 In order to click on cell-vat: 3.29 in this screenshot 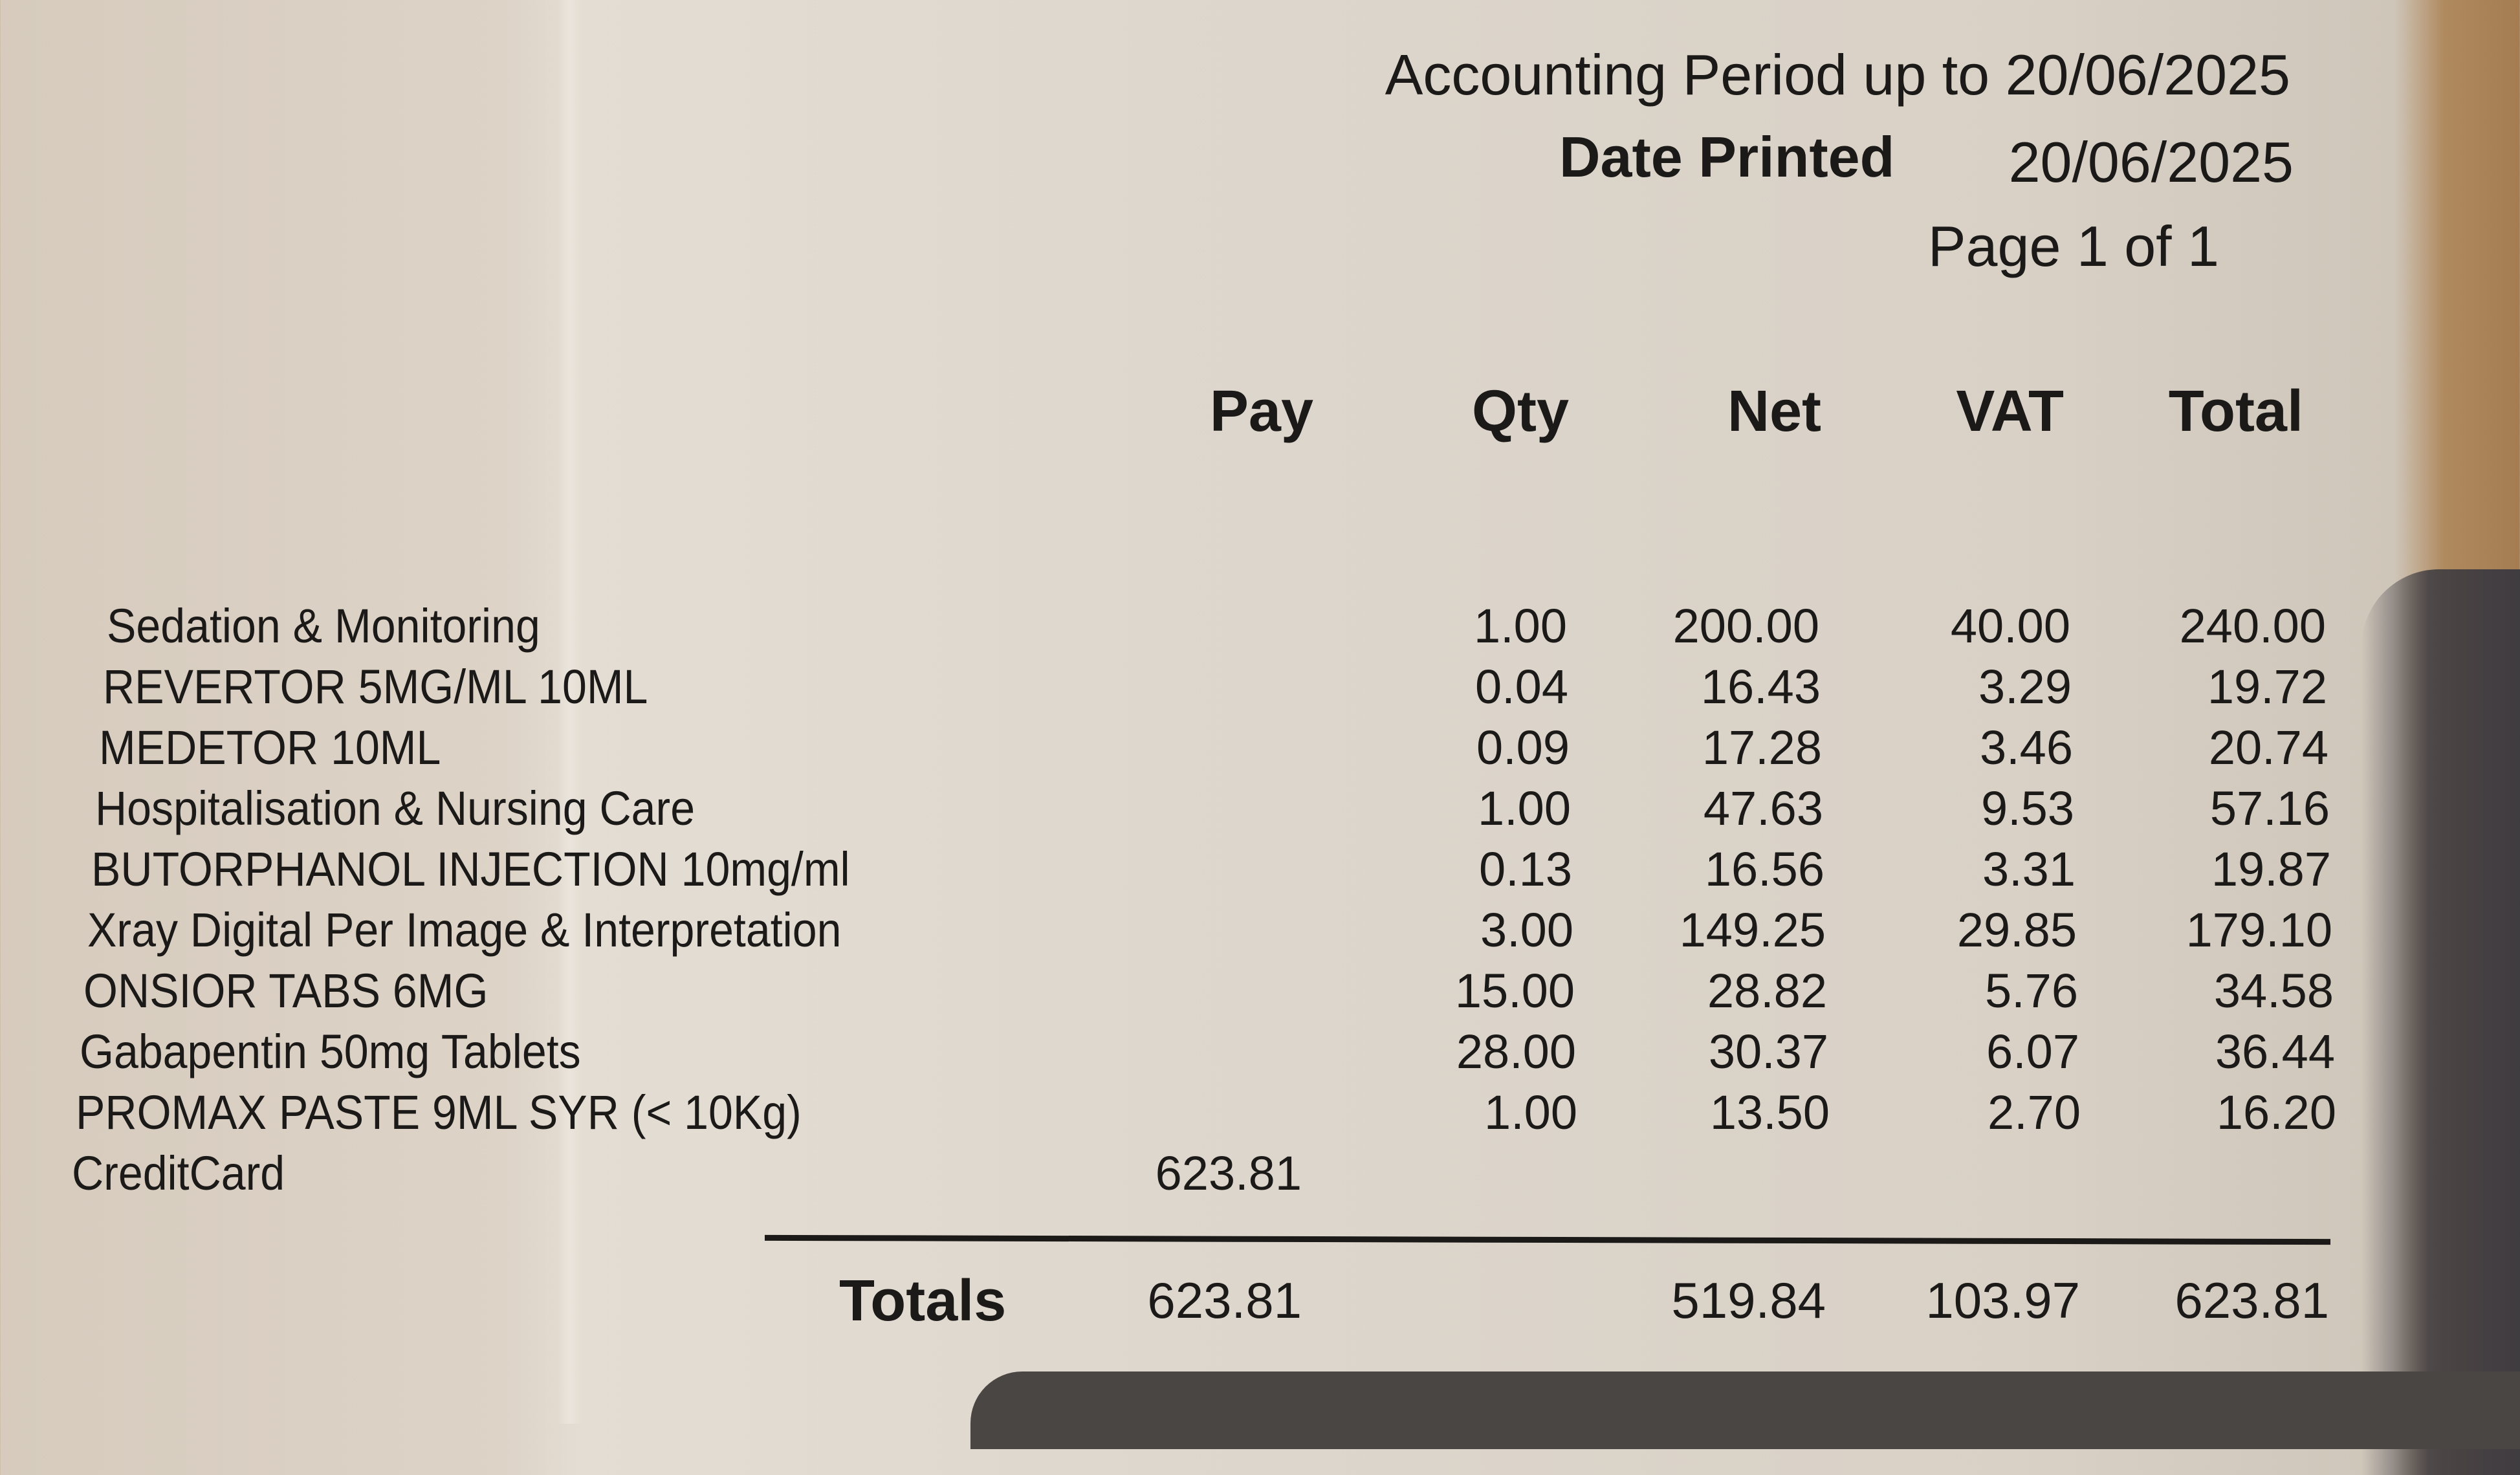, I will do `click(2025, 687)`.